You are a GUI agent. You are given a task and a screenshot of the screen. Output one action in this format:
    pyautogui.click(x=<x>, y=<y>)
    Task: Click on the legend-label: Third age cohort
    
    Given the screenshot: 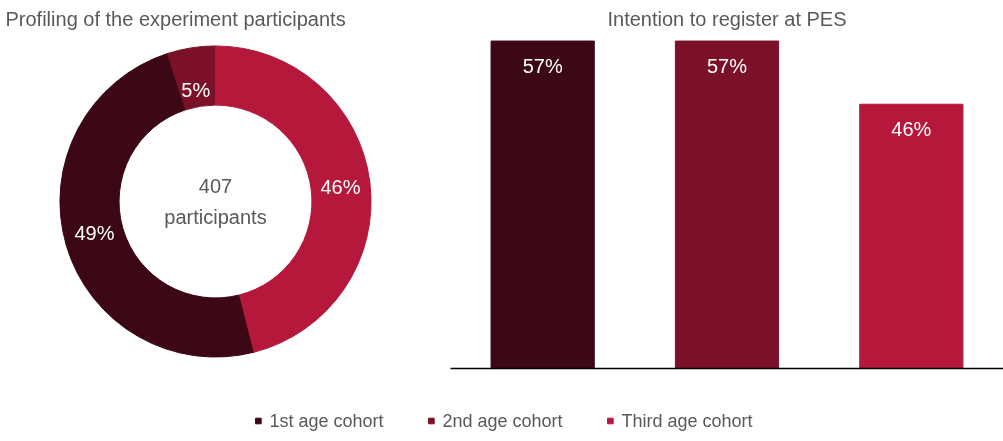 What is the action you would take?
    pyautogui.click(x=687, y=420)
    